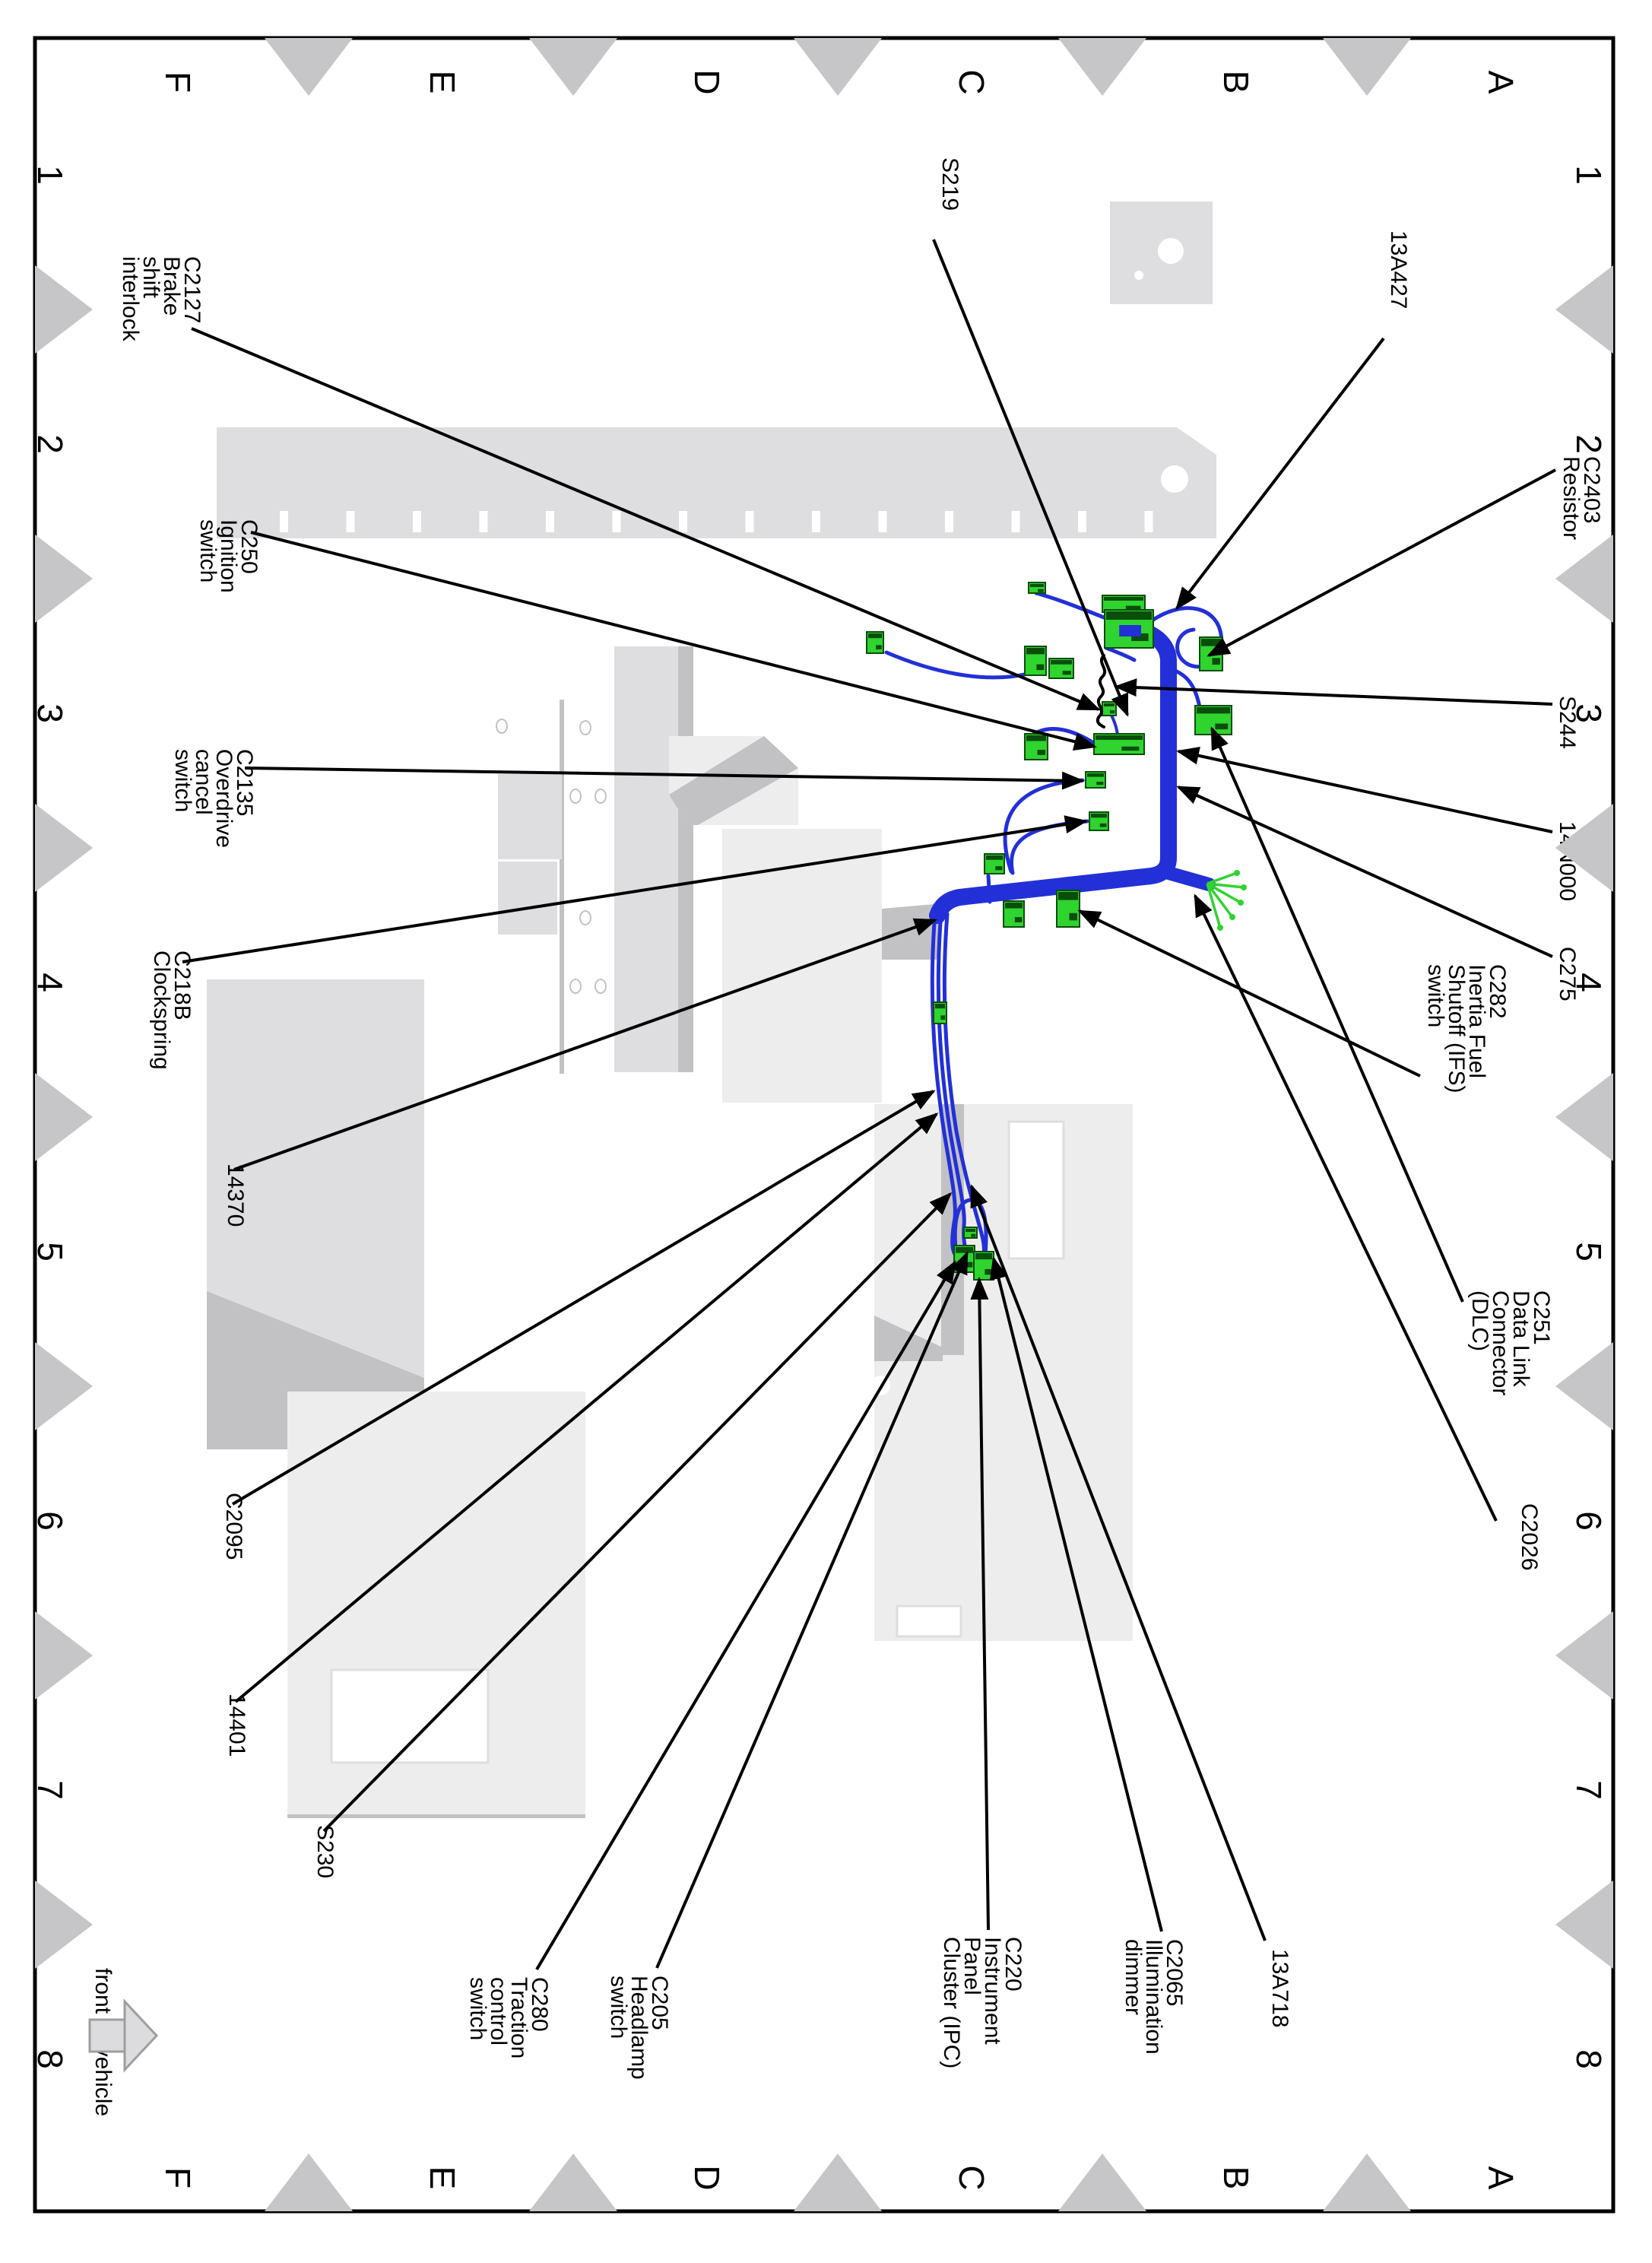  Describe the element at coordinates (1497, 991) in the screenshot. I see `callout-line: C282` at that location.